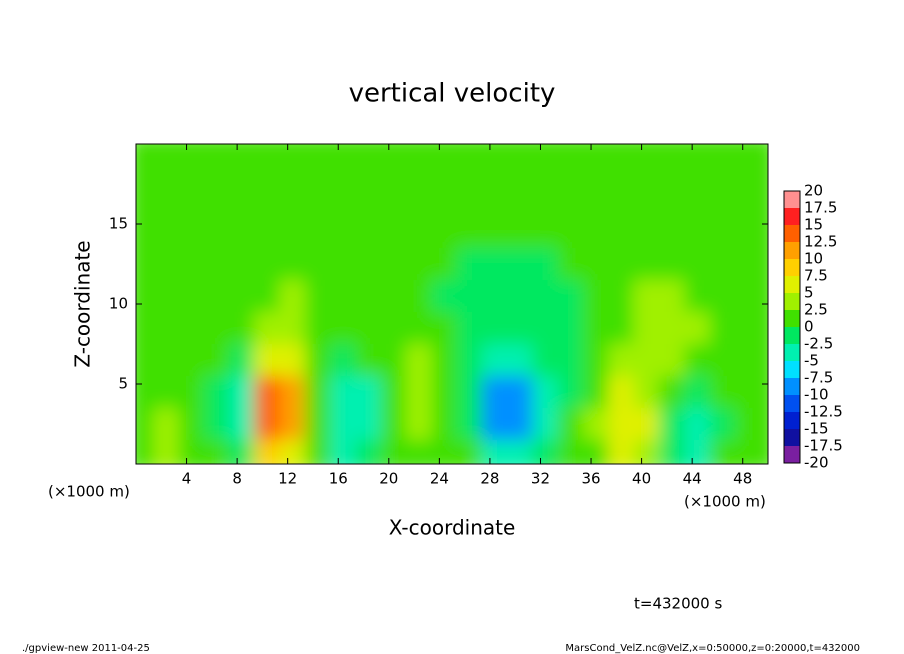 The width and height of the screenshot is (904, 654). I want to click on x-tick-label: 24, so click(439, 479).